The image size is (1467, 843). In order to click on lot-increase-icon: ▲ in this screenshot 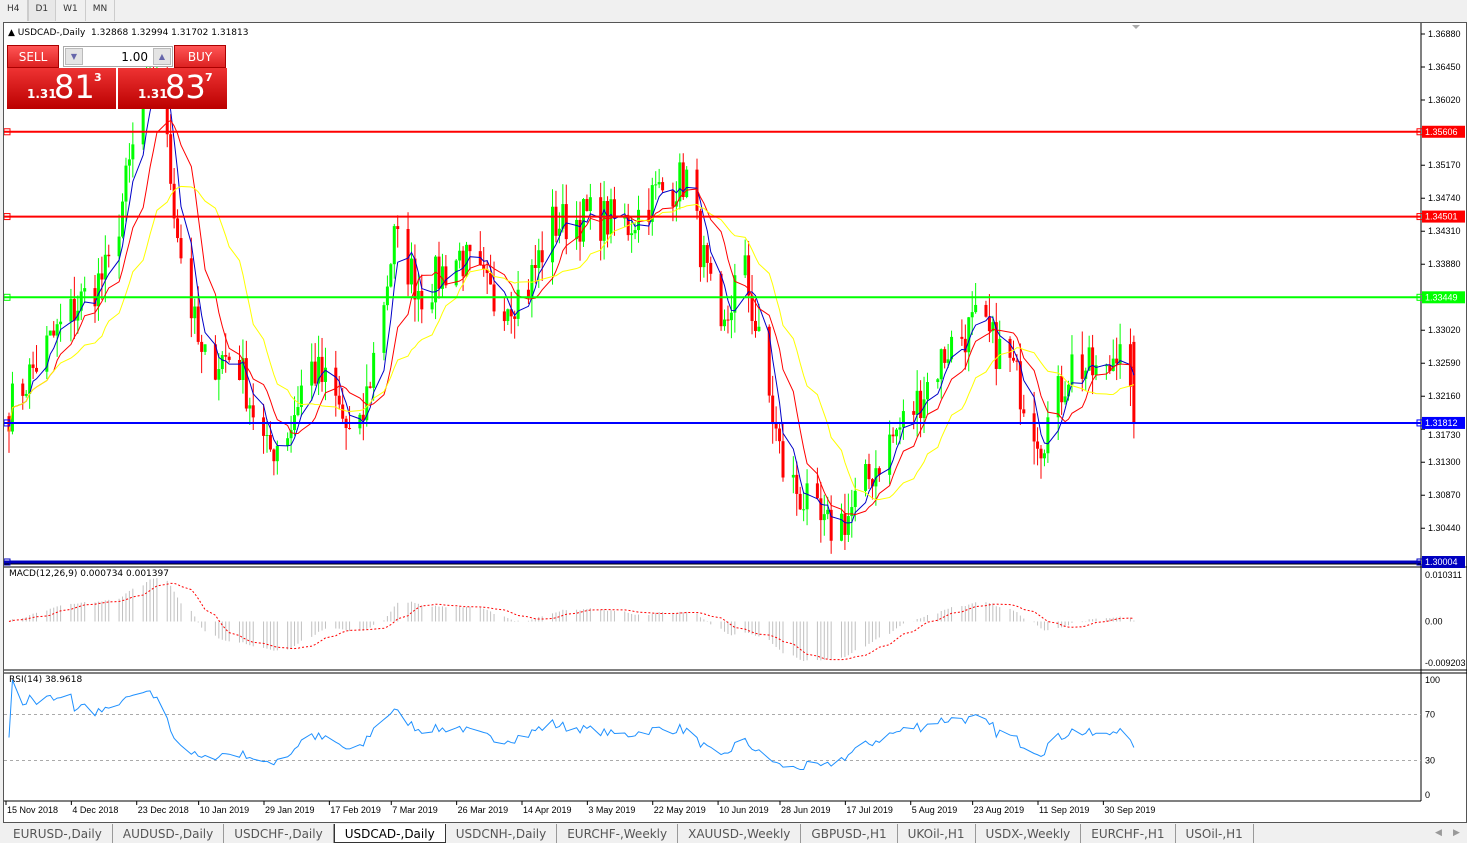, I will do `click(162, 56)`.